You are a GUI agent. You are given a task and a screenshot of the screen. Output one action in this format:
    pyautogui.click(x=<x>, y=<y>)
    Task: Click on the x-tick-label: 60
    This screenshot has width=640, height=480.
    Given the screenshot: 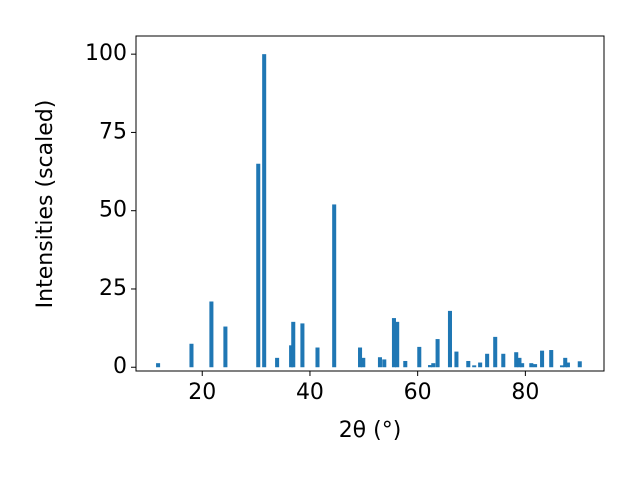 What is the action you would take?
    pyautogui.click(x=418, y=392)
    